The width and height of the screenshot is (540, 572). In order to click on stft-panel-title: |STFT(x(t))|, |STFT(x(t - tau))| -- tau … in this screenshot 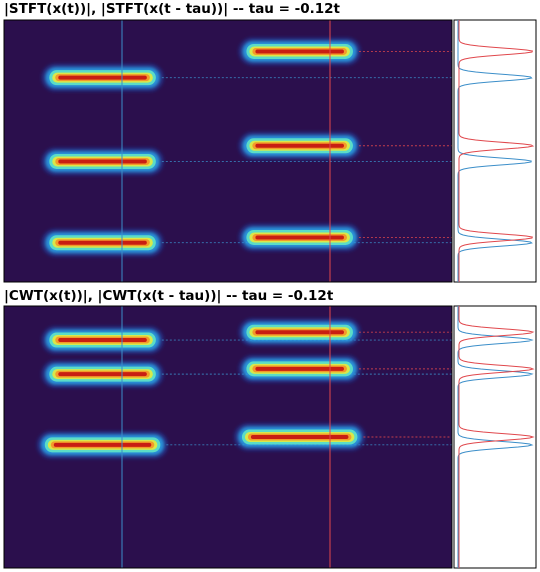, I will do `click(172, 9)`.